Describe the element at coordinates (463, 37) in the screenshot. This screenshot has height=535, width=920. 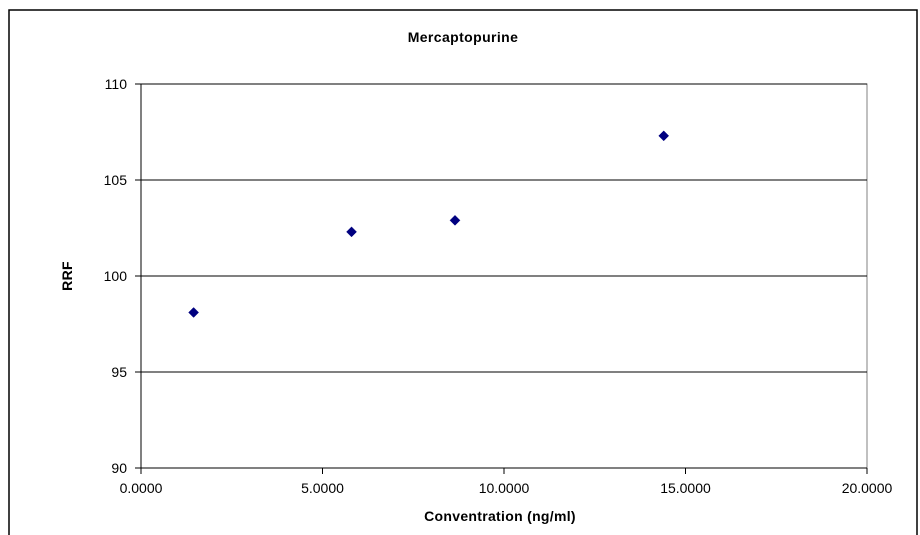
I see `chart-title: Mercaptopurine` at that location.